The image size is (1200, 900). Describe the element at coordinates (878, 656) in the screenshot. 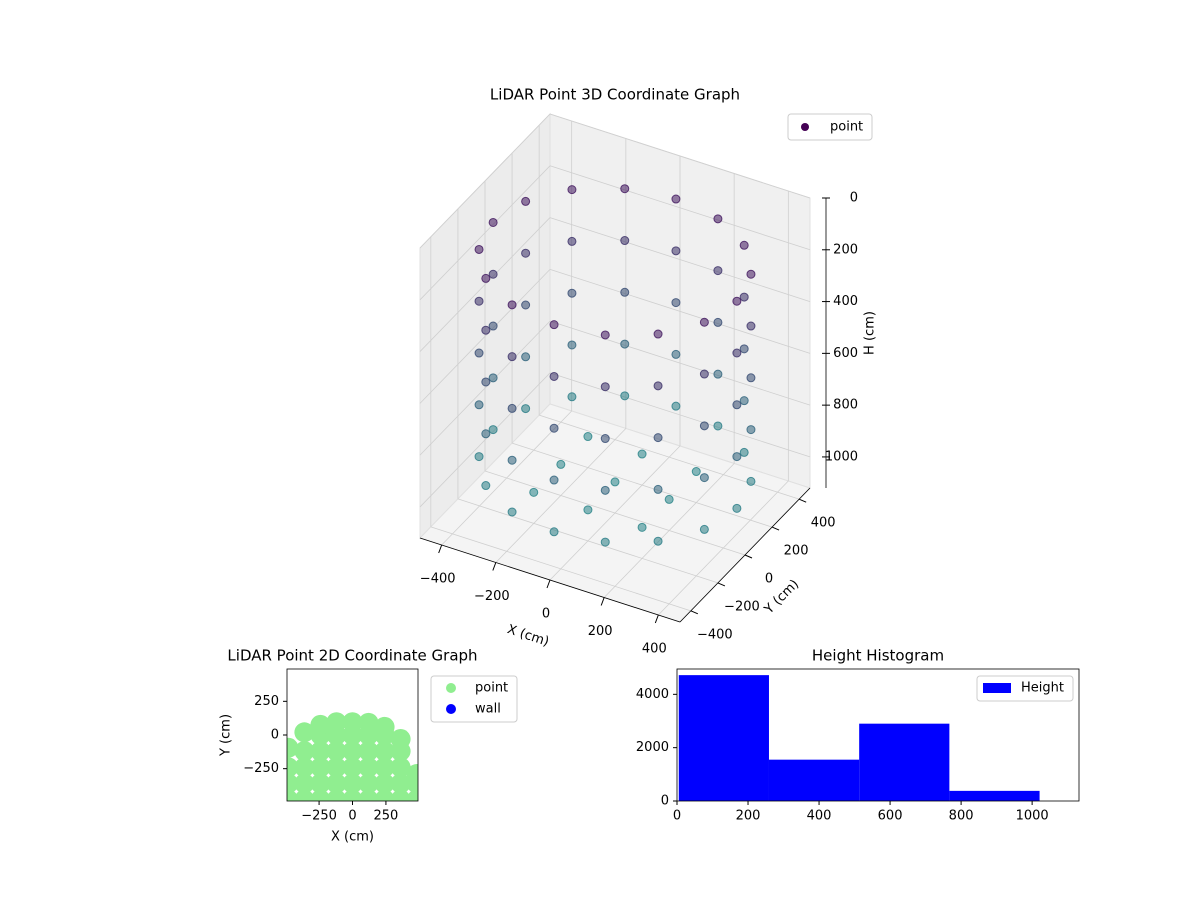

I see `chart-title: Height Histogram` at that location.